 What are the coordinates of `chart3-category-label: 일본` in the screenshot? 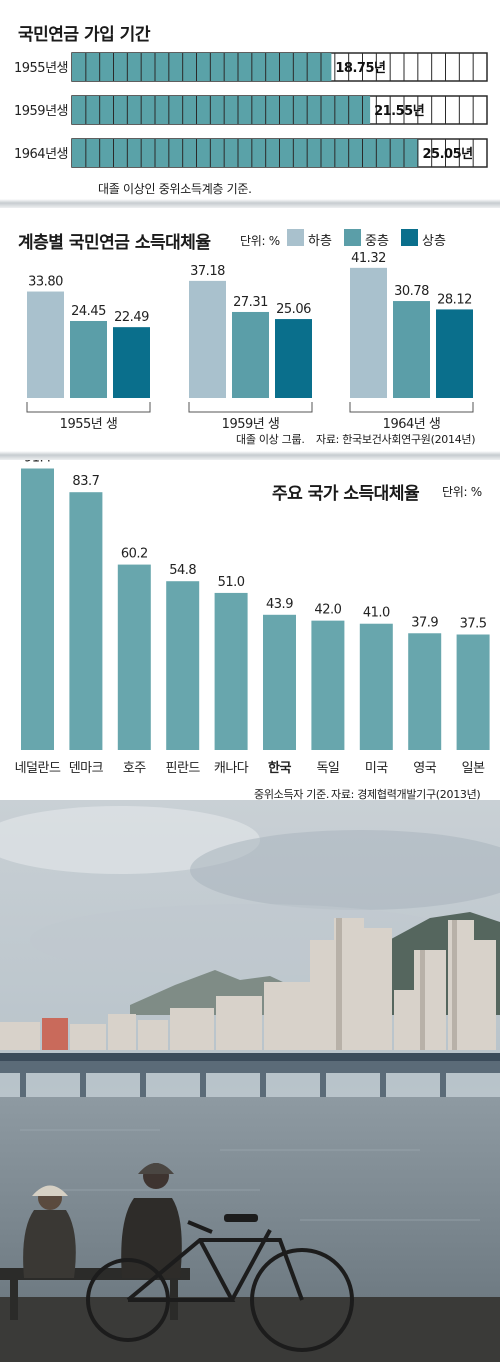 It's located at (473, 768).